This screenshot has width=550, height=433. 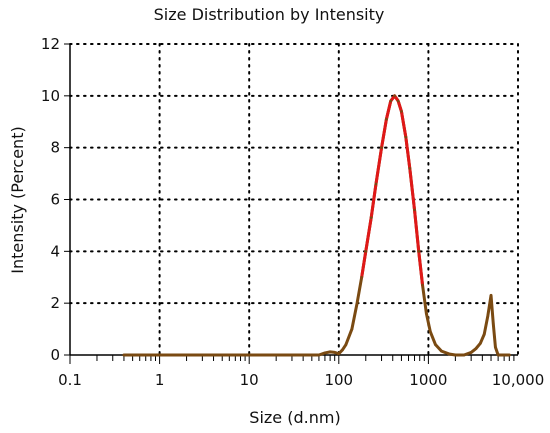 I want to click on chart-title: Size Distribution by Intensity, so click(x=269, y=14).